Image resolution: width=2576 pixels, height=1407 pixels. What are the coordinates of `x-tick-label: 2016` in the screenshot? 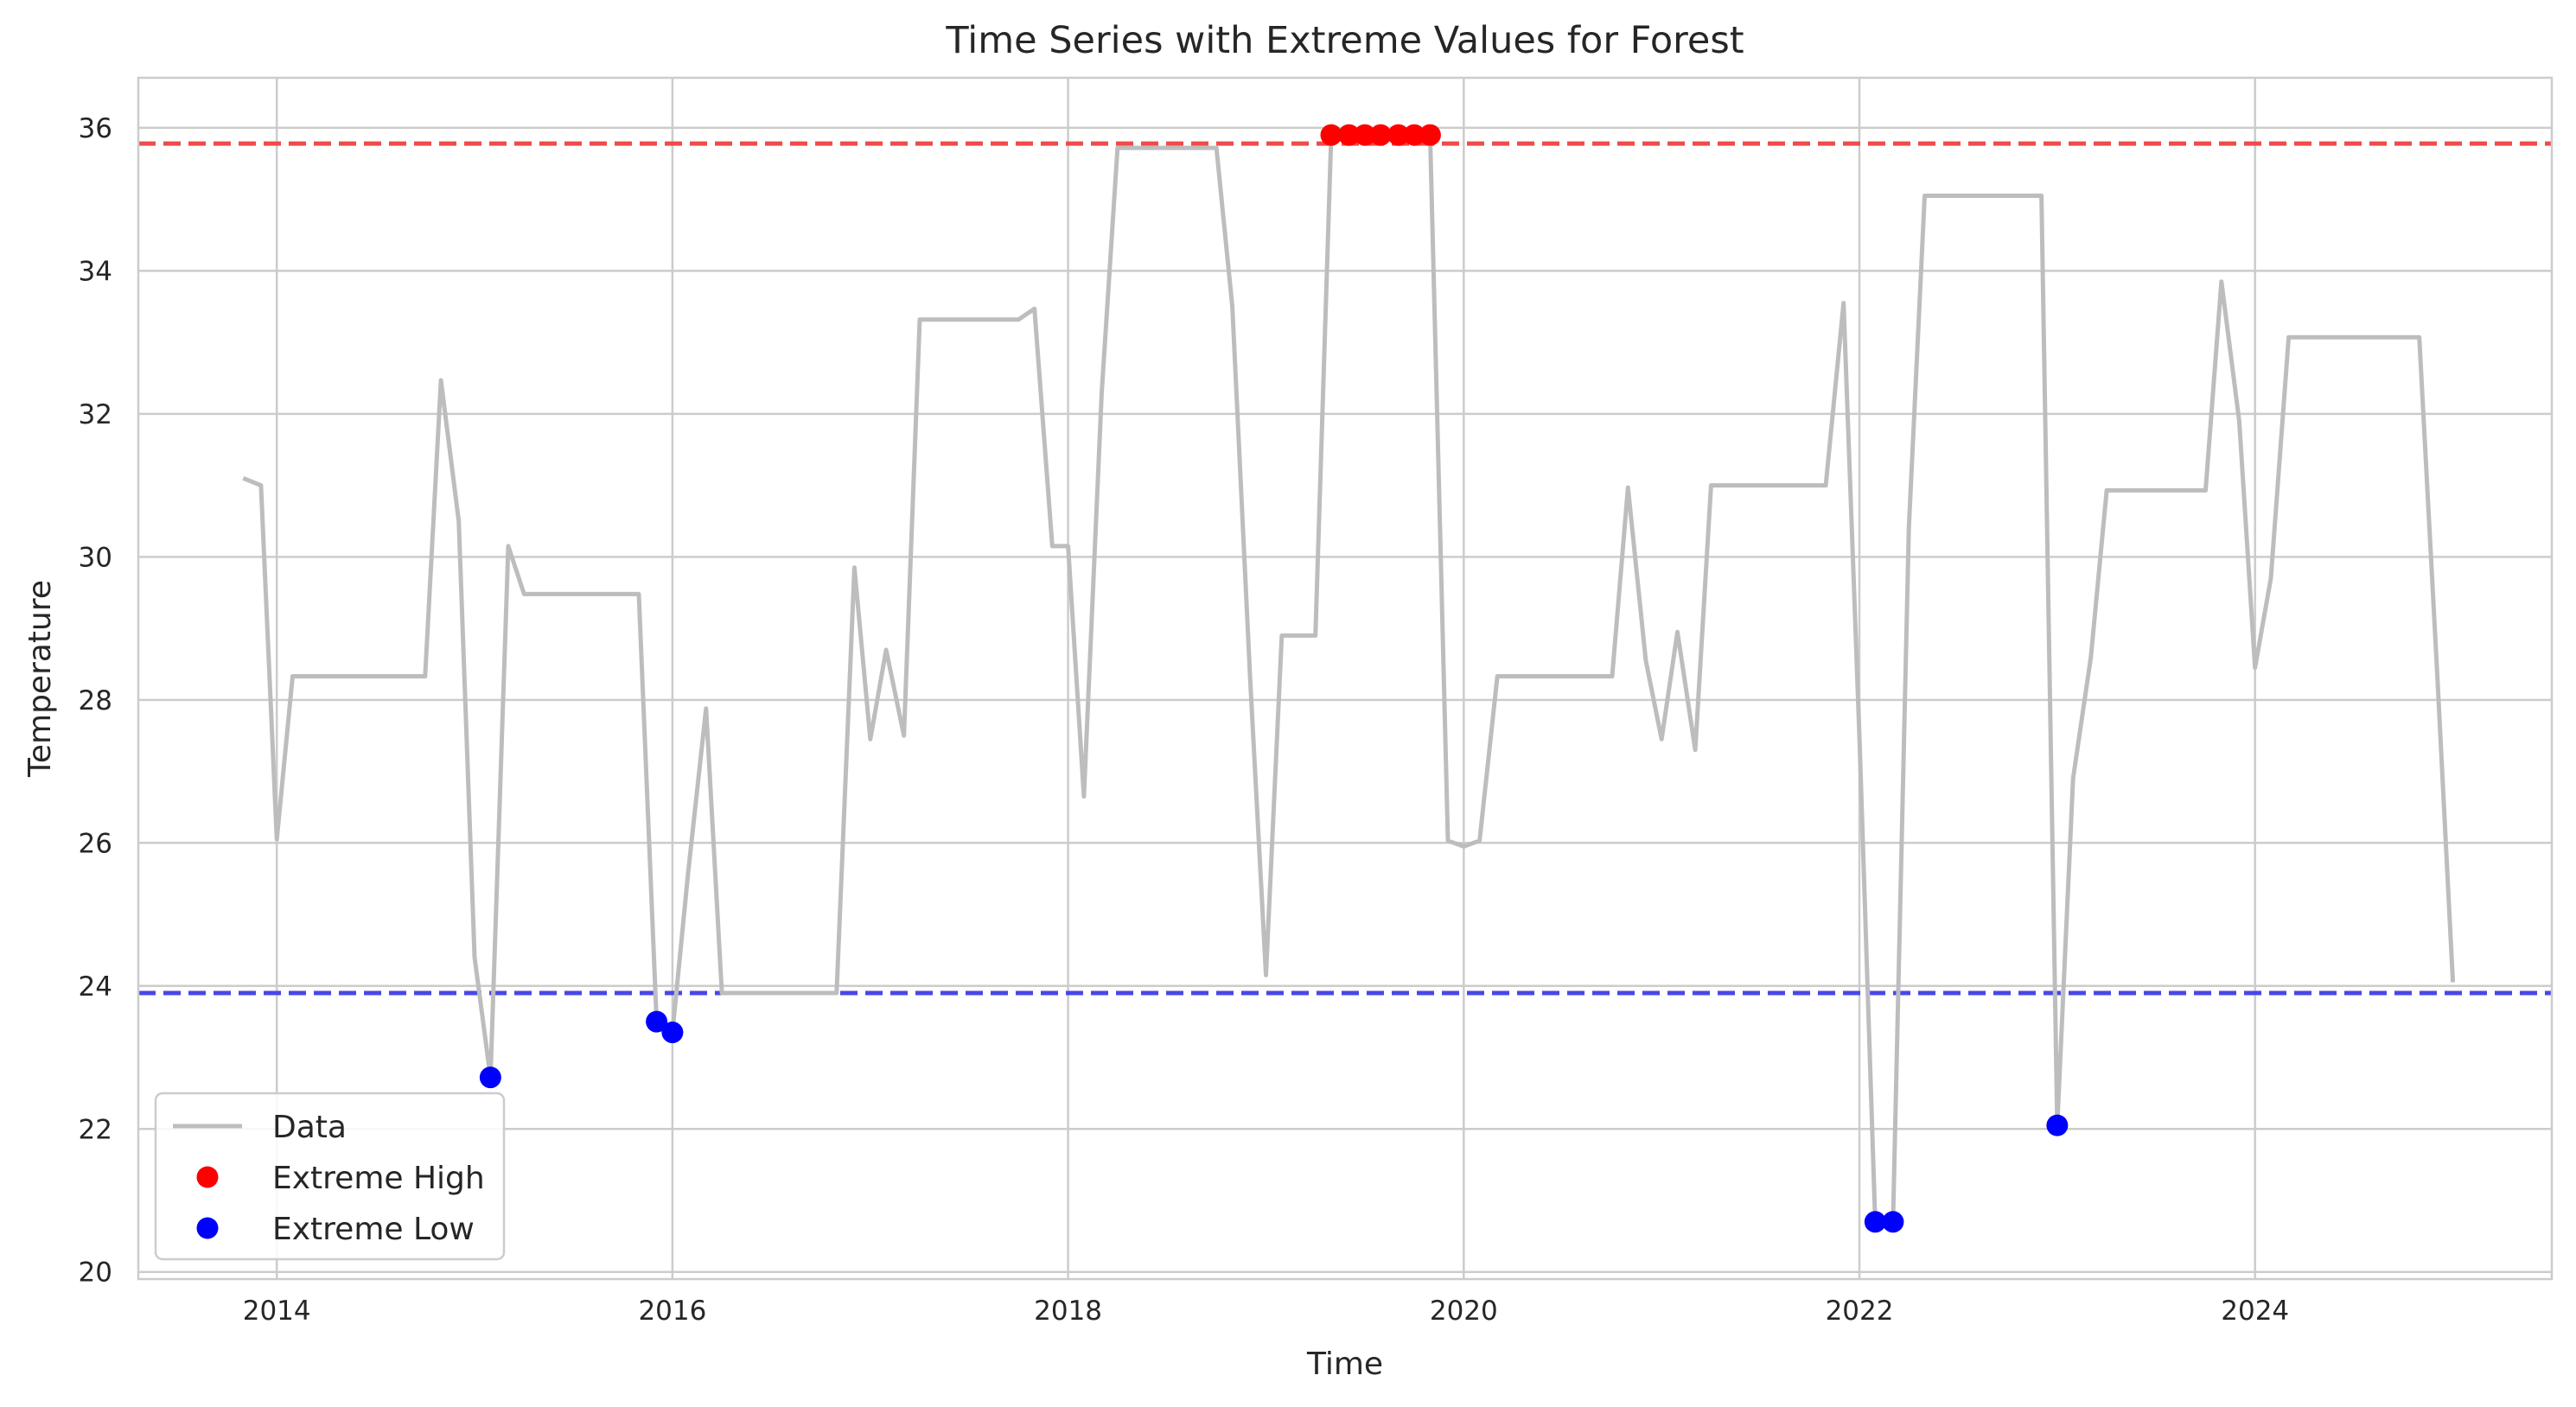 It's located at (672, 1311).